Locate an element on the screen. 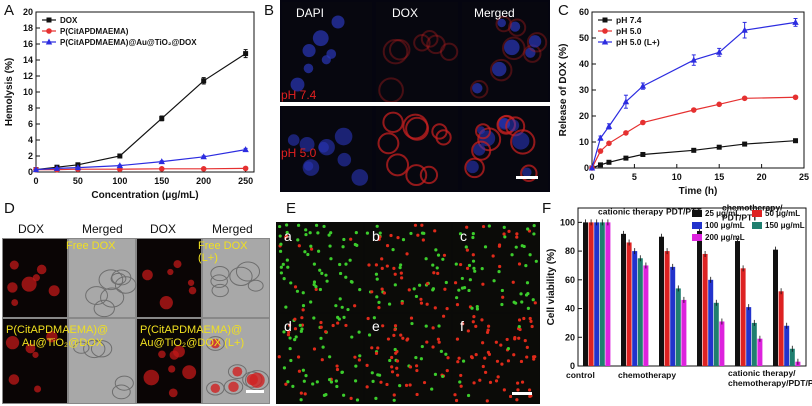 This screenshot has height=406, width=812. label-nano-dox-line1: P(CitAPDMAEMA)@ is located at coordinates (57, 330).